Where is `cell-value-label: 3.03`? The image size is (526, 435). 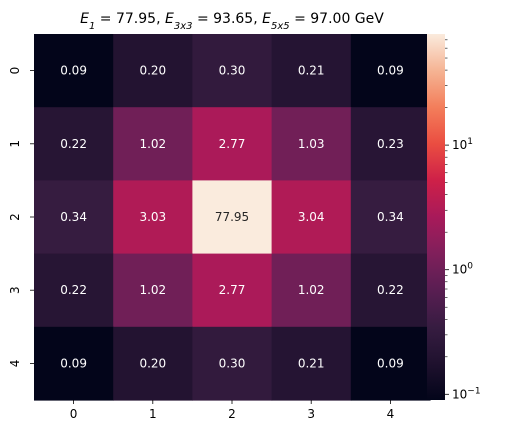
cell-value-label: 3.03 is located at coordinates (152, 217).